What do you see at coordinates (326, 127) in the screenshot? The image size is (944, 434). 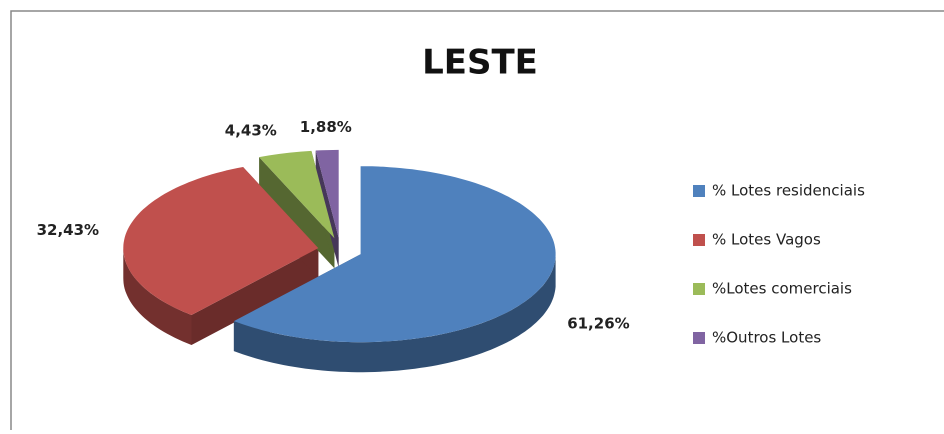 I see `data-label: 1,88%` at bounding box center [326, 127].